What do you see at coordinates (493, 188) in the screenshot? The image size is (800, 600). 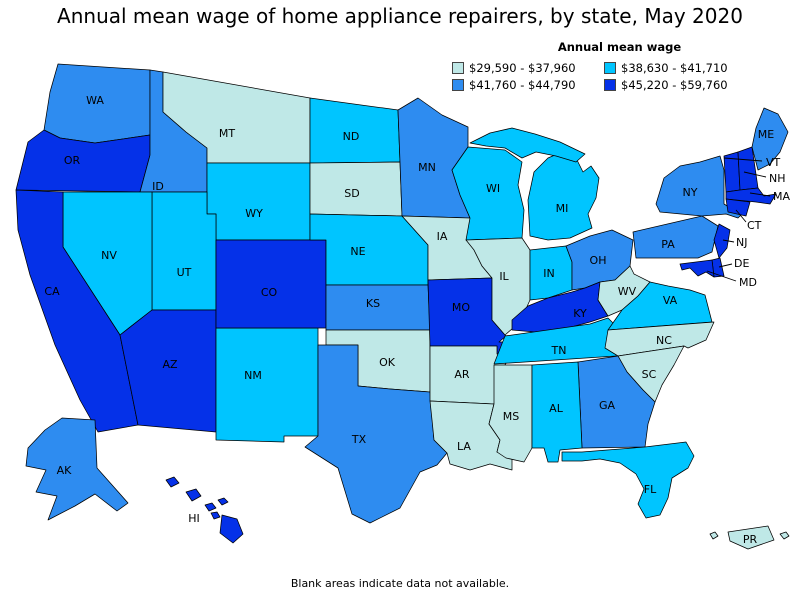 I see `state-label-wi: WI` at bounding box center [493, 188].